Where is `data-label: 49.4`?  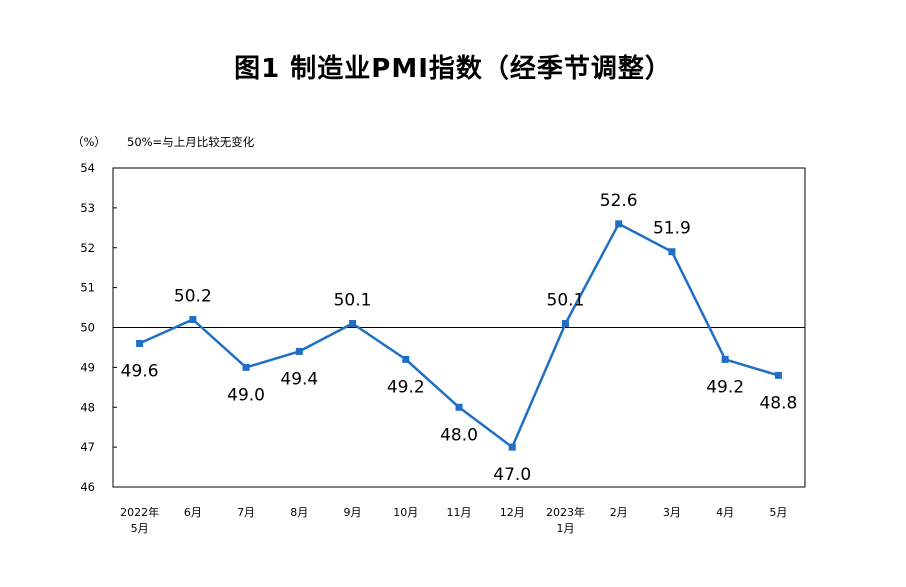 data-label: 49.4 is located at coordinates (299, 379).